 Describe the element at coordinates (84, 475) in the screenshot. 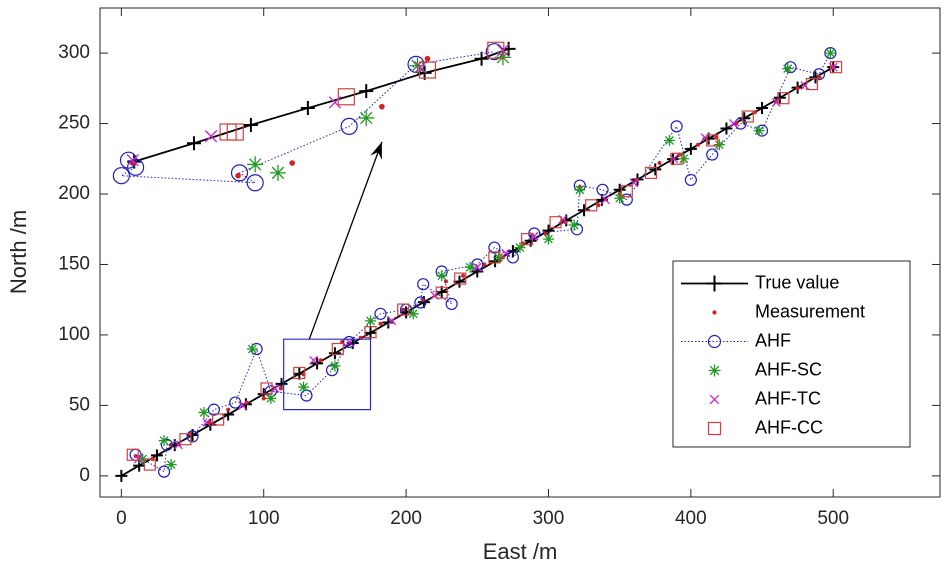

I see `y-tick-label: 0` at that location.